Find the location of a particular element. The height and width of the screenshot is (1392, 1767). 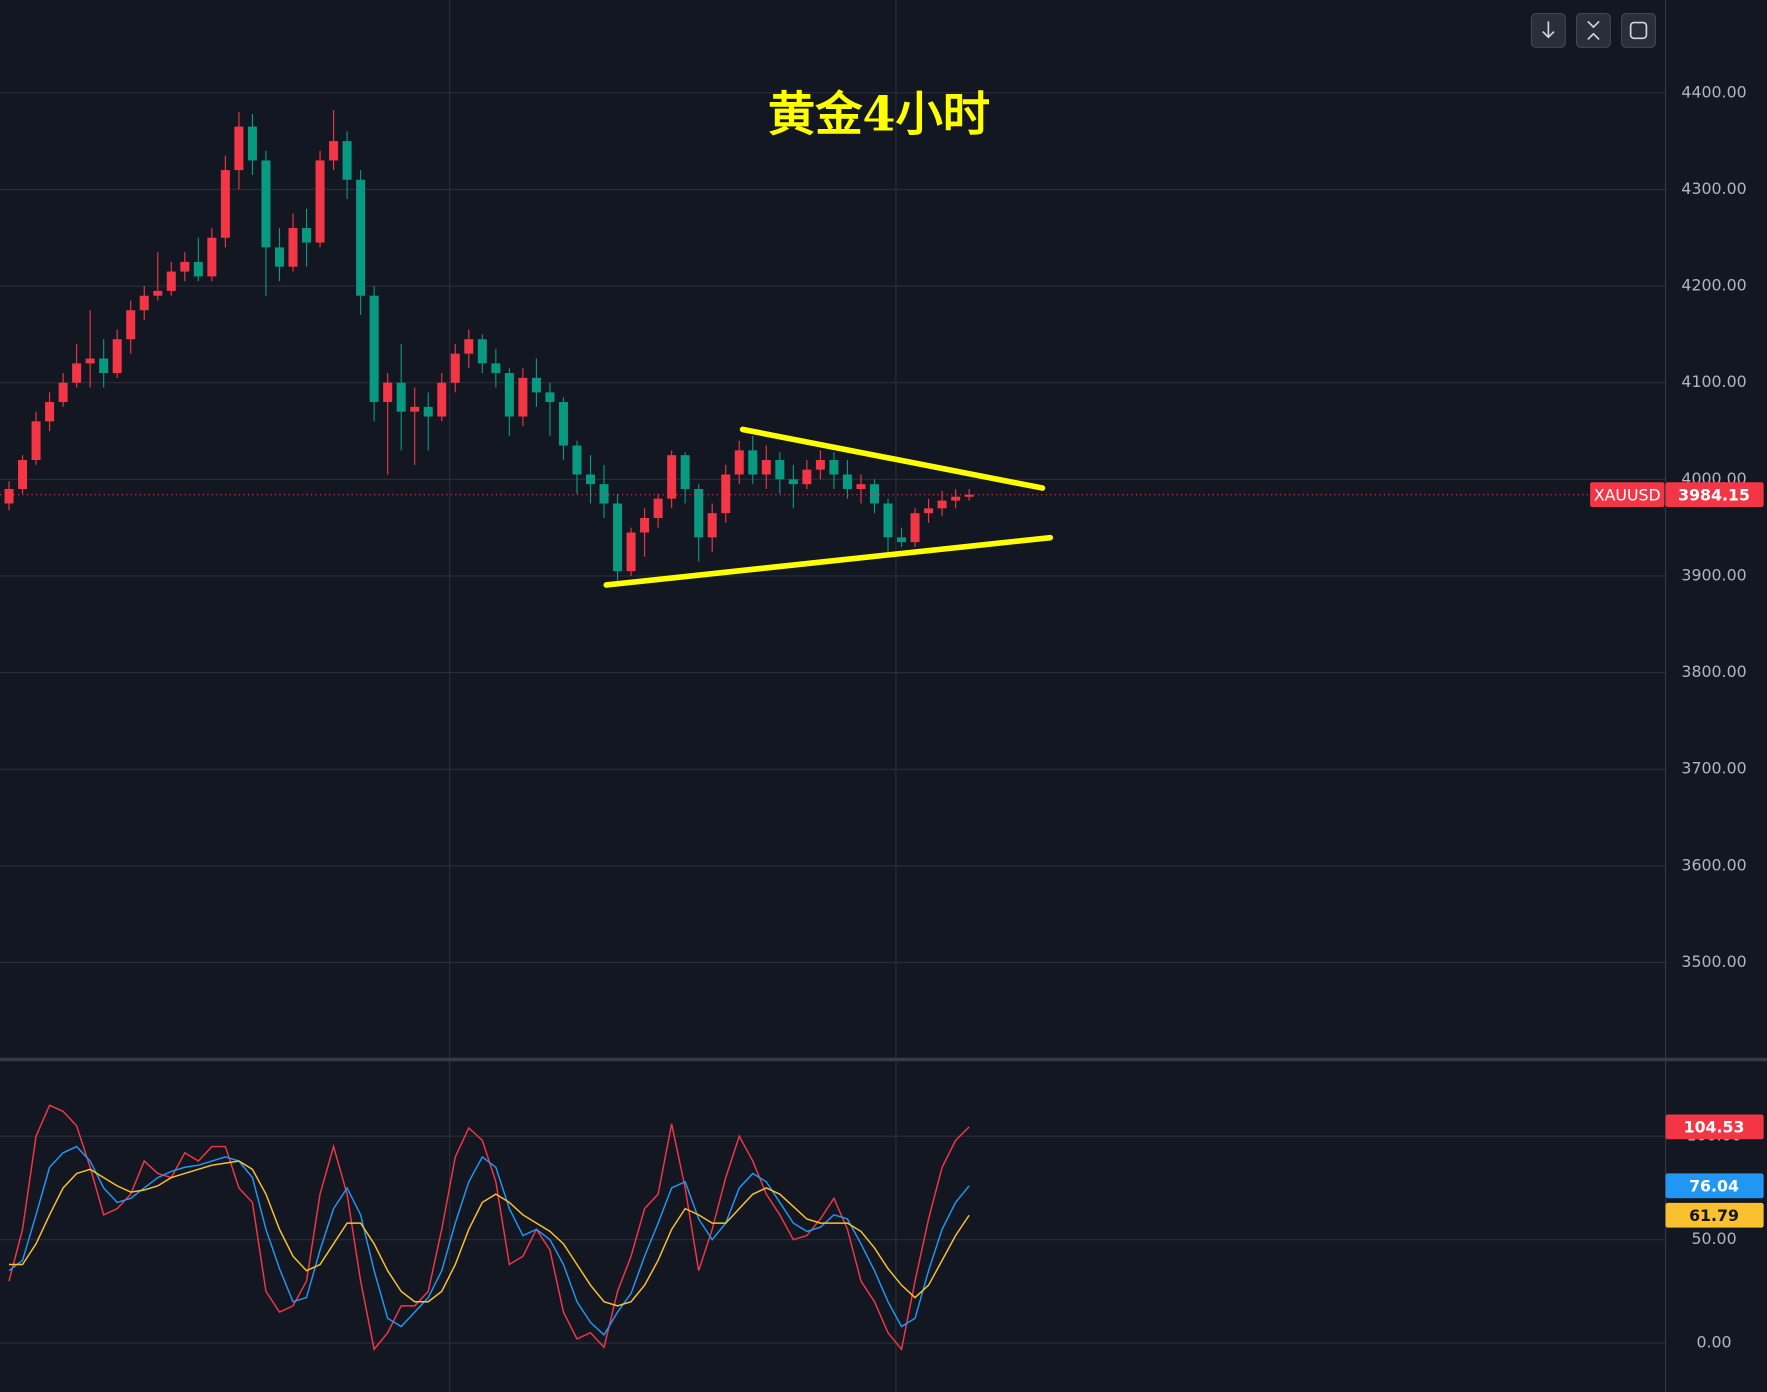

chart-title: 黄金4小时 is located at coordinates (879, 114).